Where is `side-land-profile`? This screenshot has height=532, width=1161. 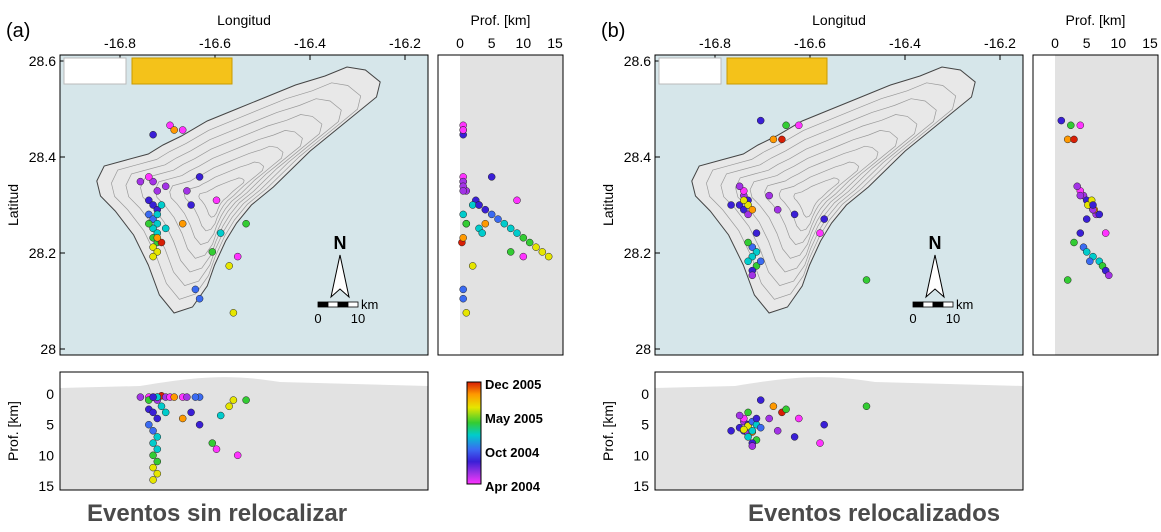 side-land-profile is located at coordinates (1047, 205).